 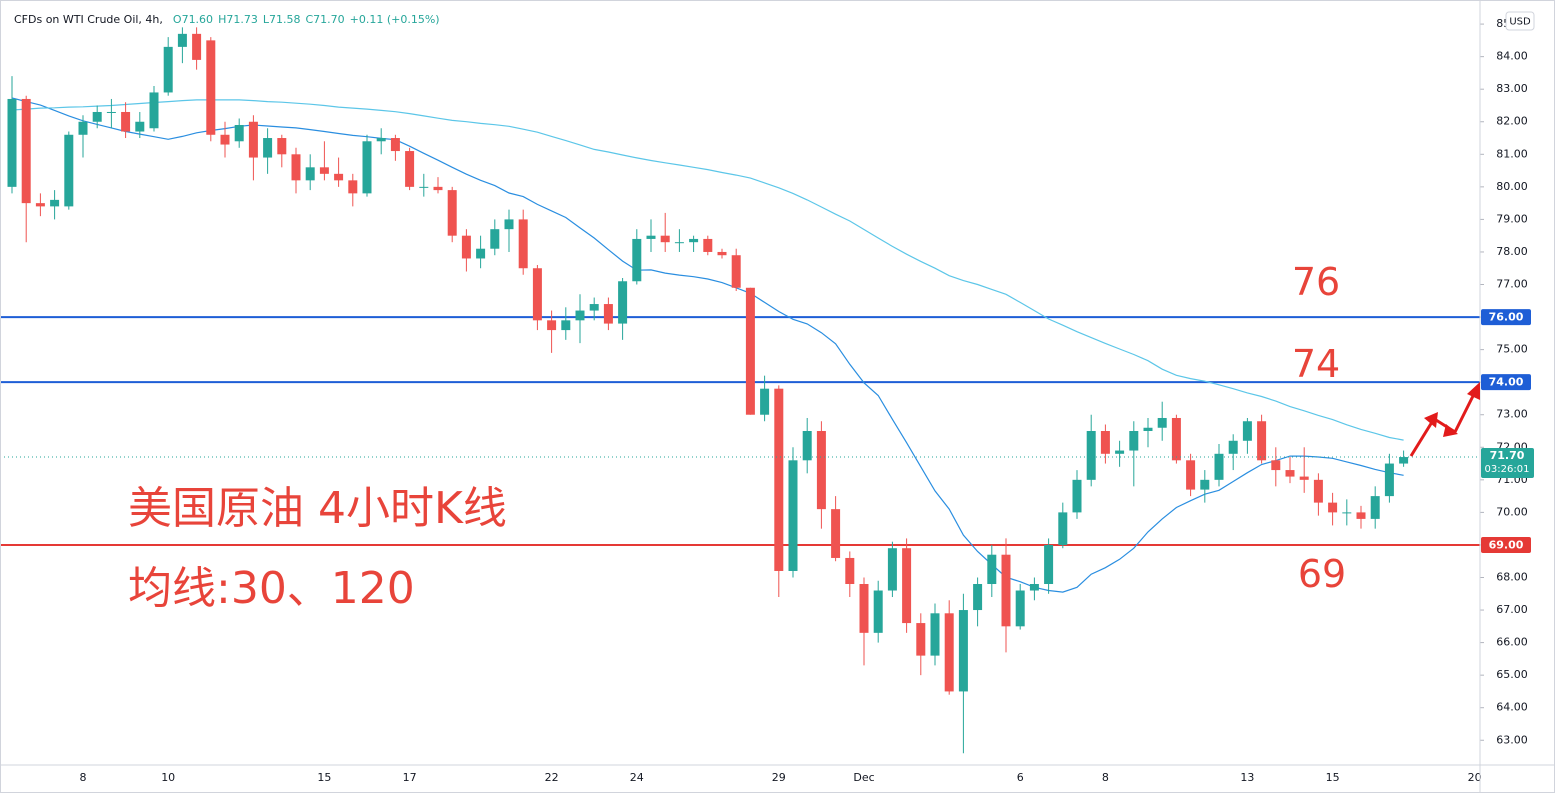 What do you see at coordinates (552, 777) in the screenshot?
I see `x-tick-label: 22` at bounding box center [552, 777].